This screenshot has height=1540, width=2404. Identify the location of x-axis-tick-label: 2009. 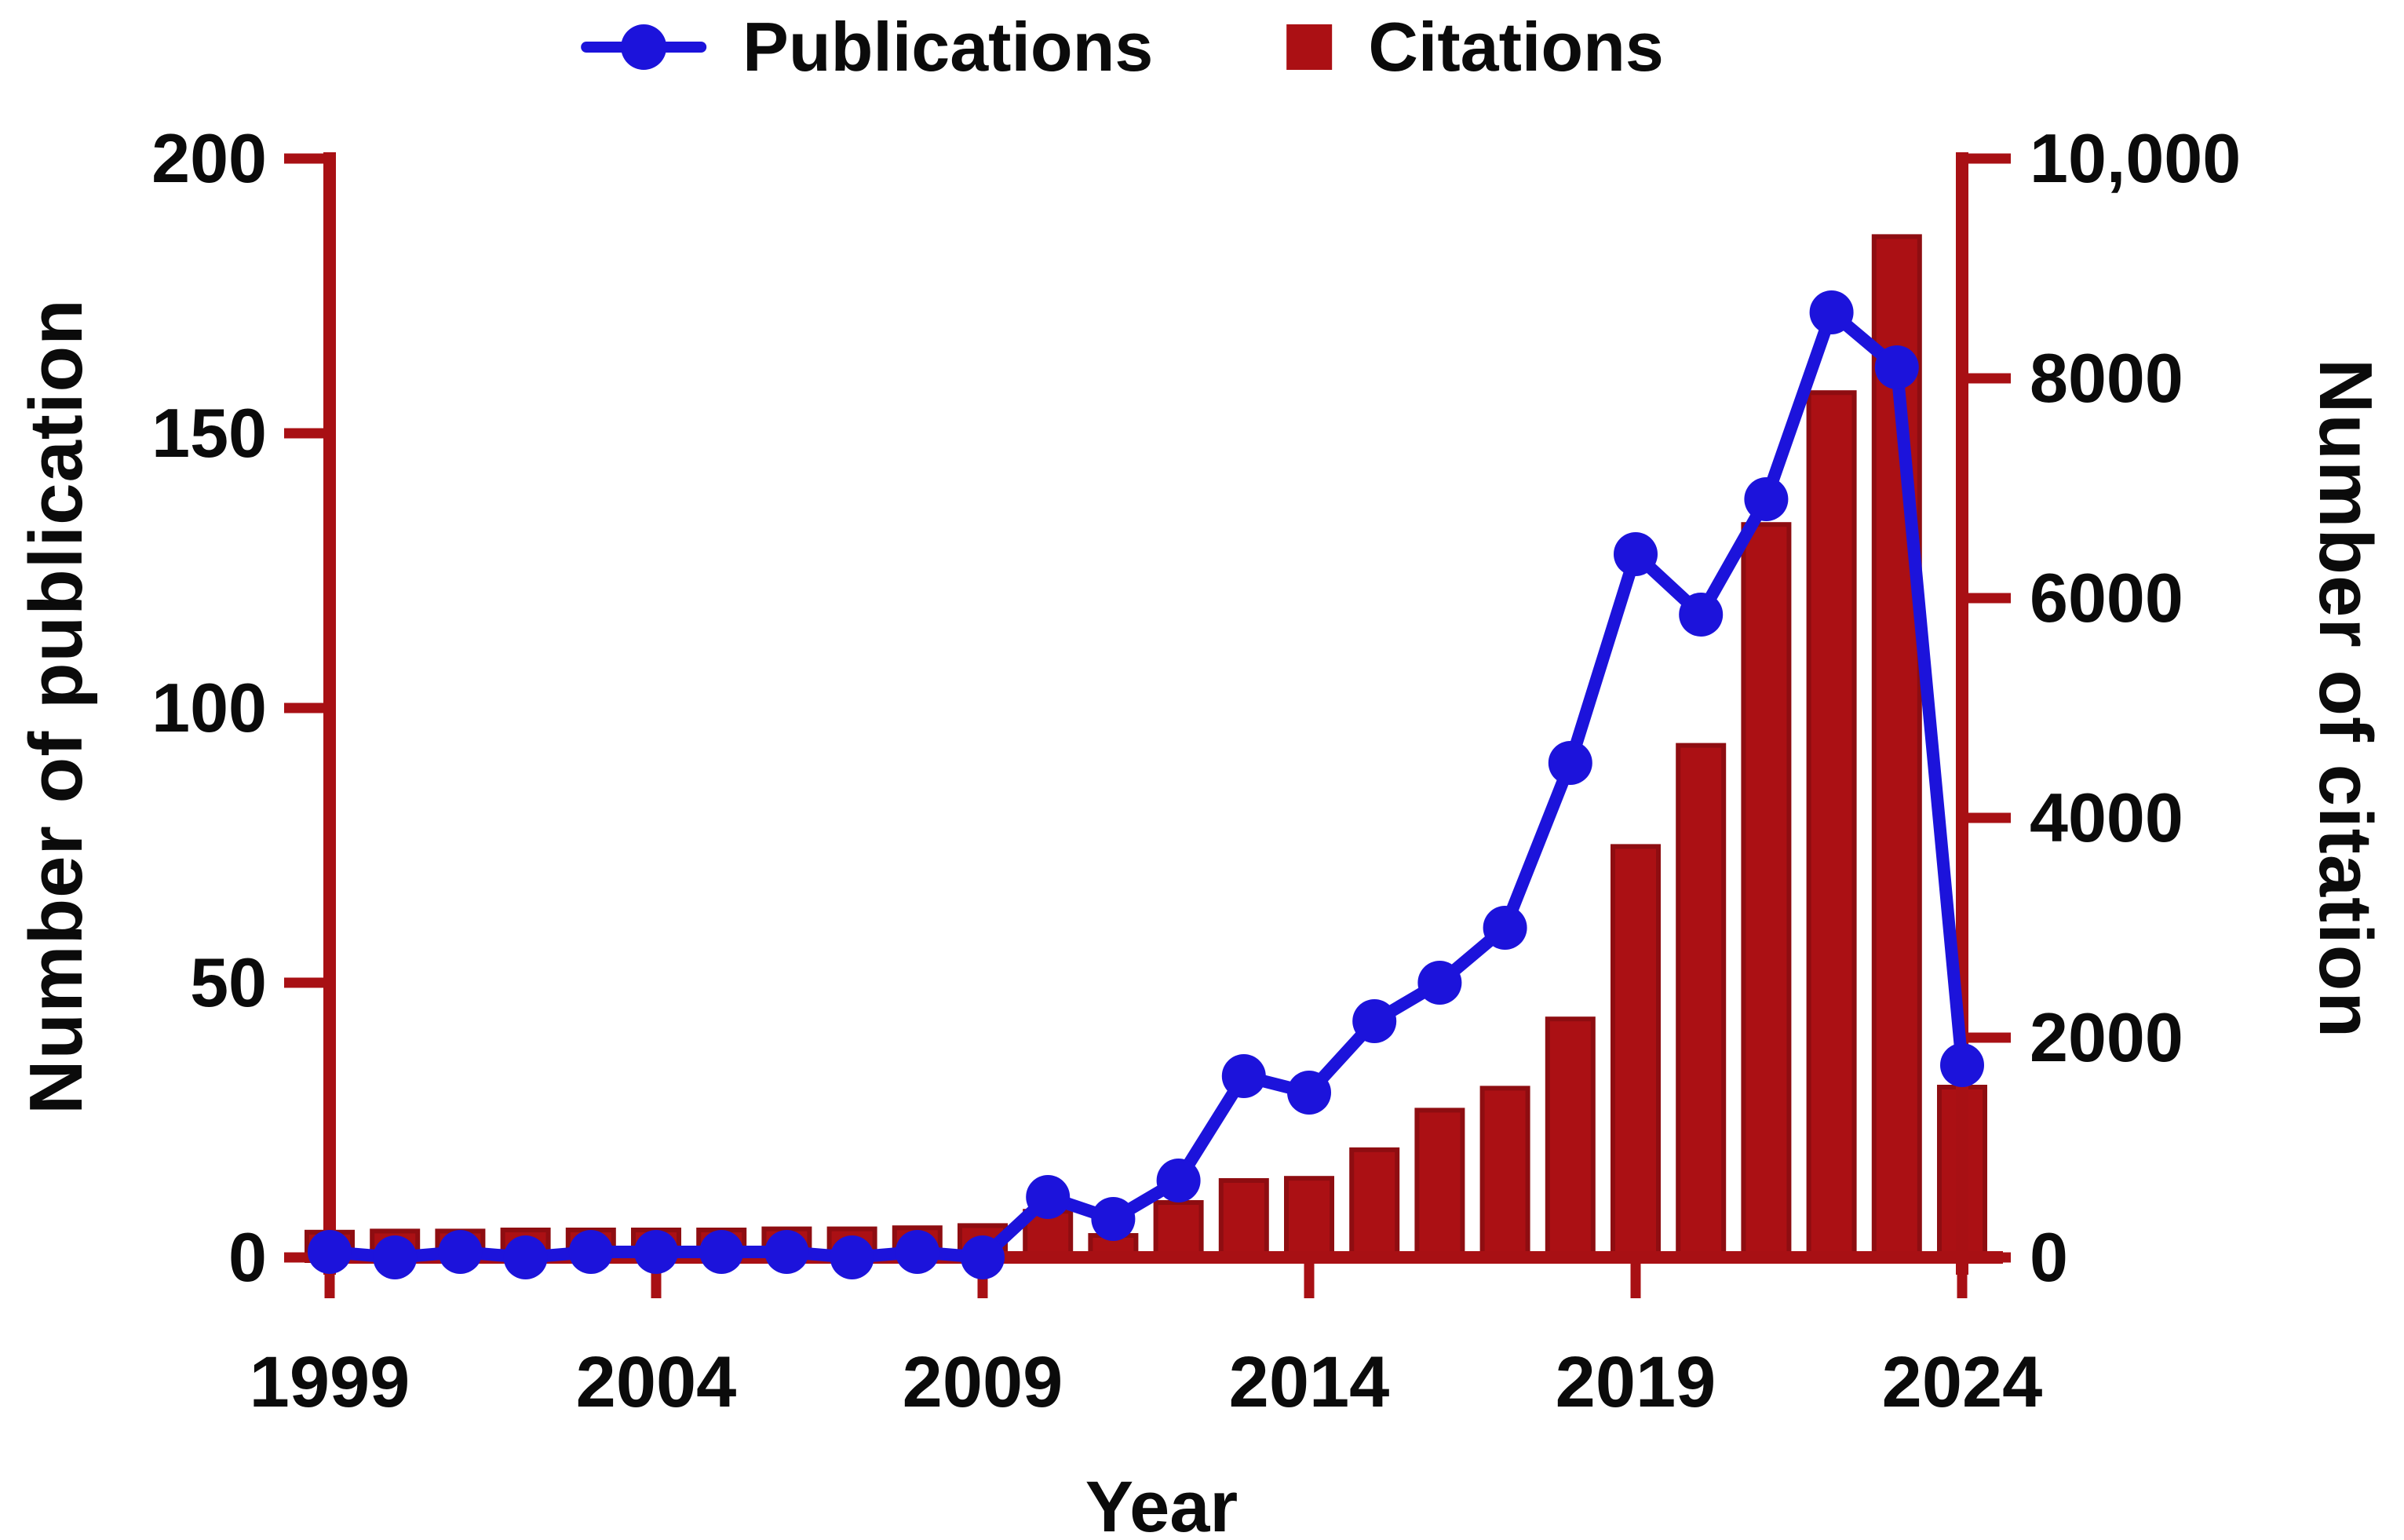
(983, 1382).